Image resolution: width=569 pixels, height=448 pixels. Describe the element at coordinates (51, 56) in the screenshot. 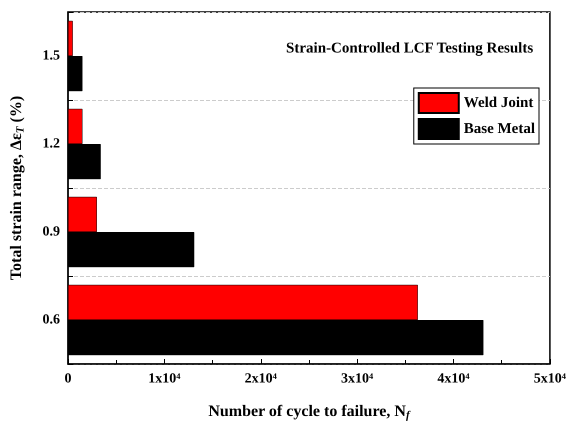

I see `y-tick-label: 1.5` at that location.